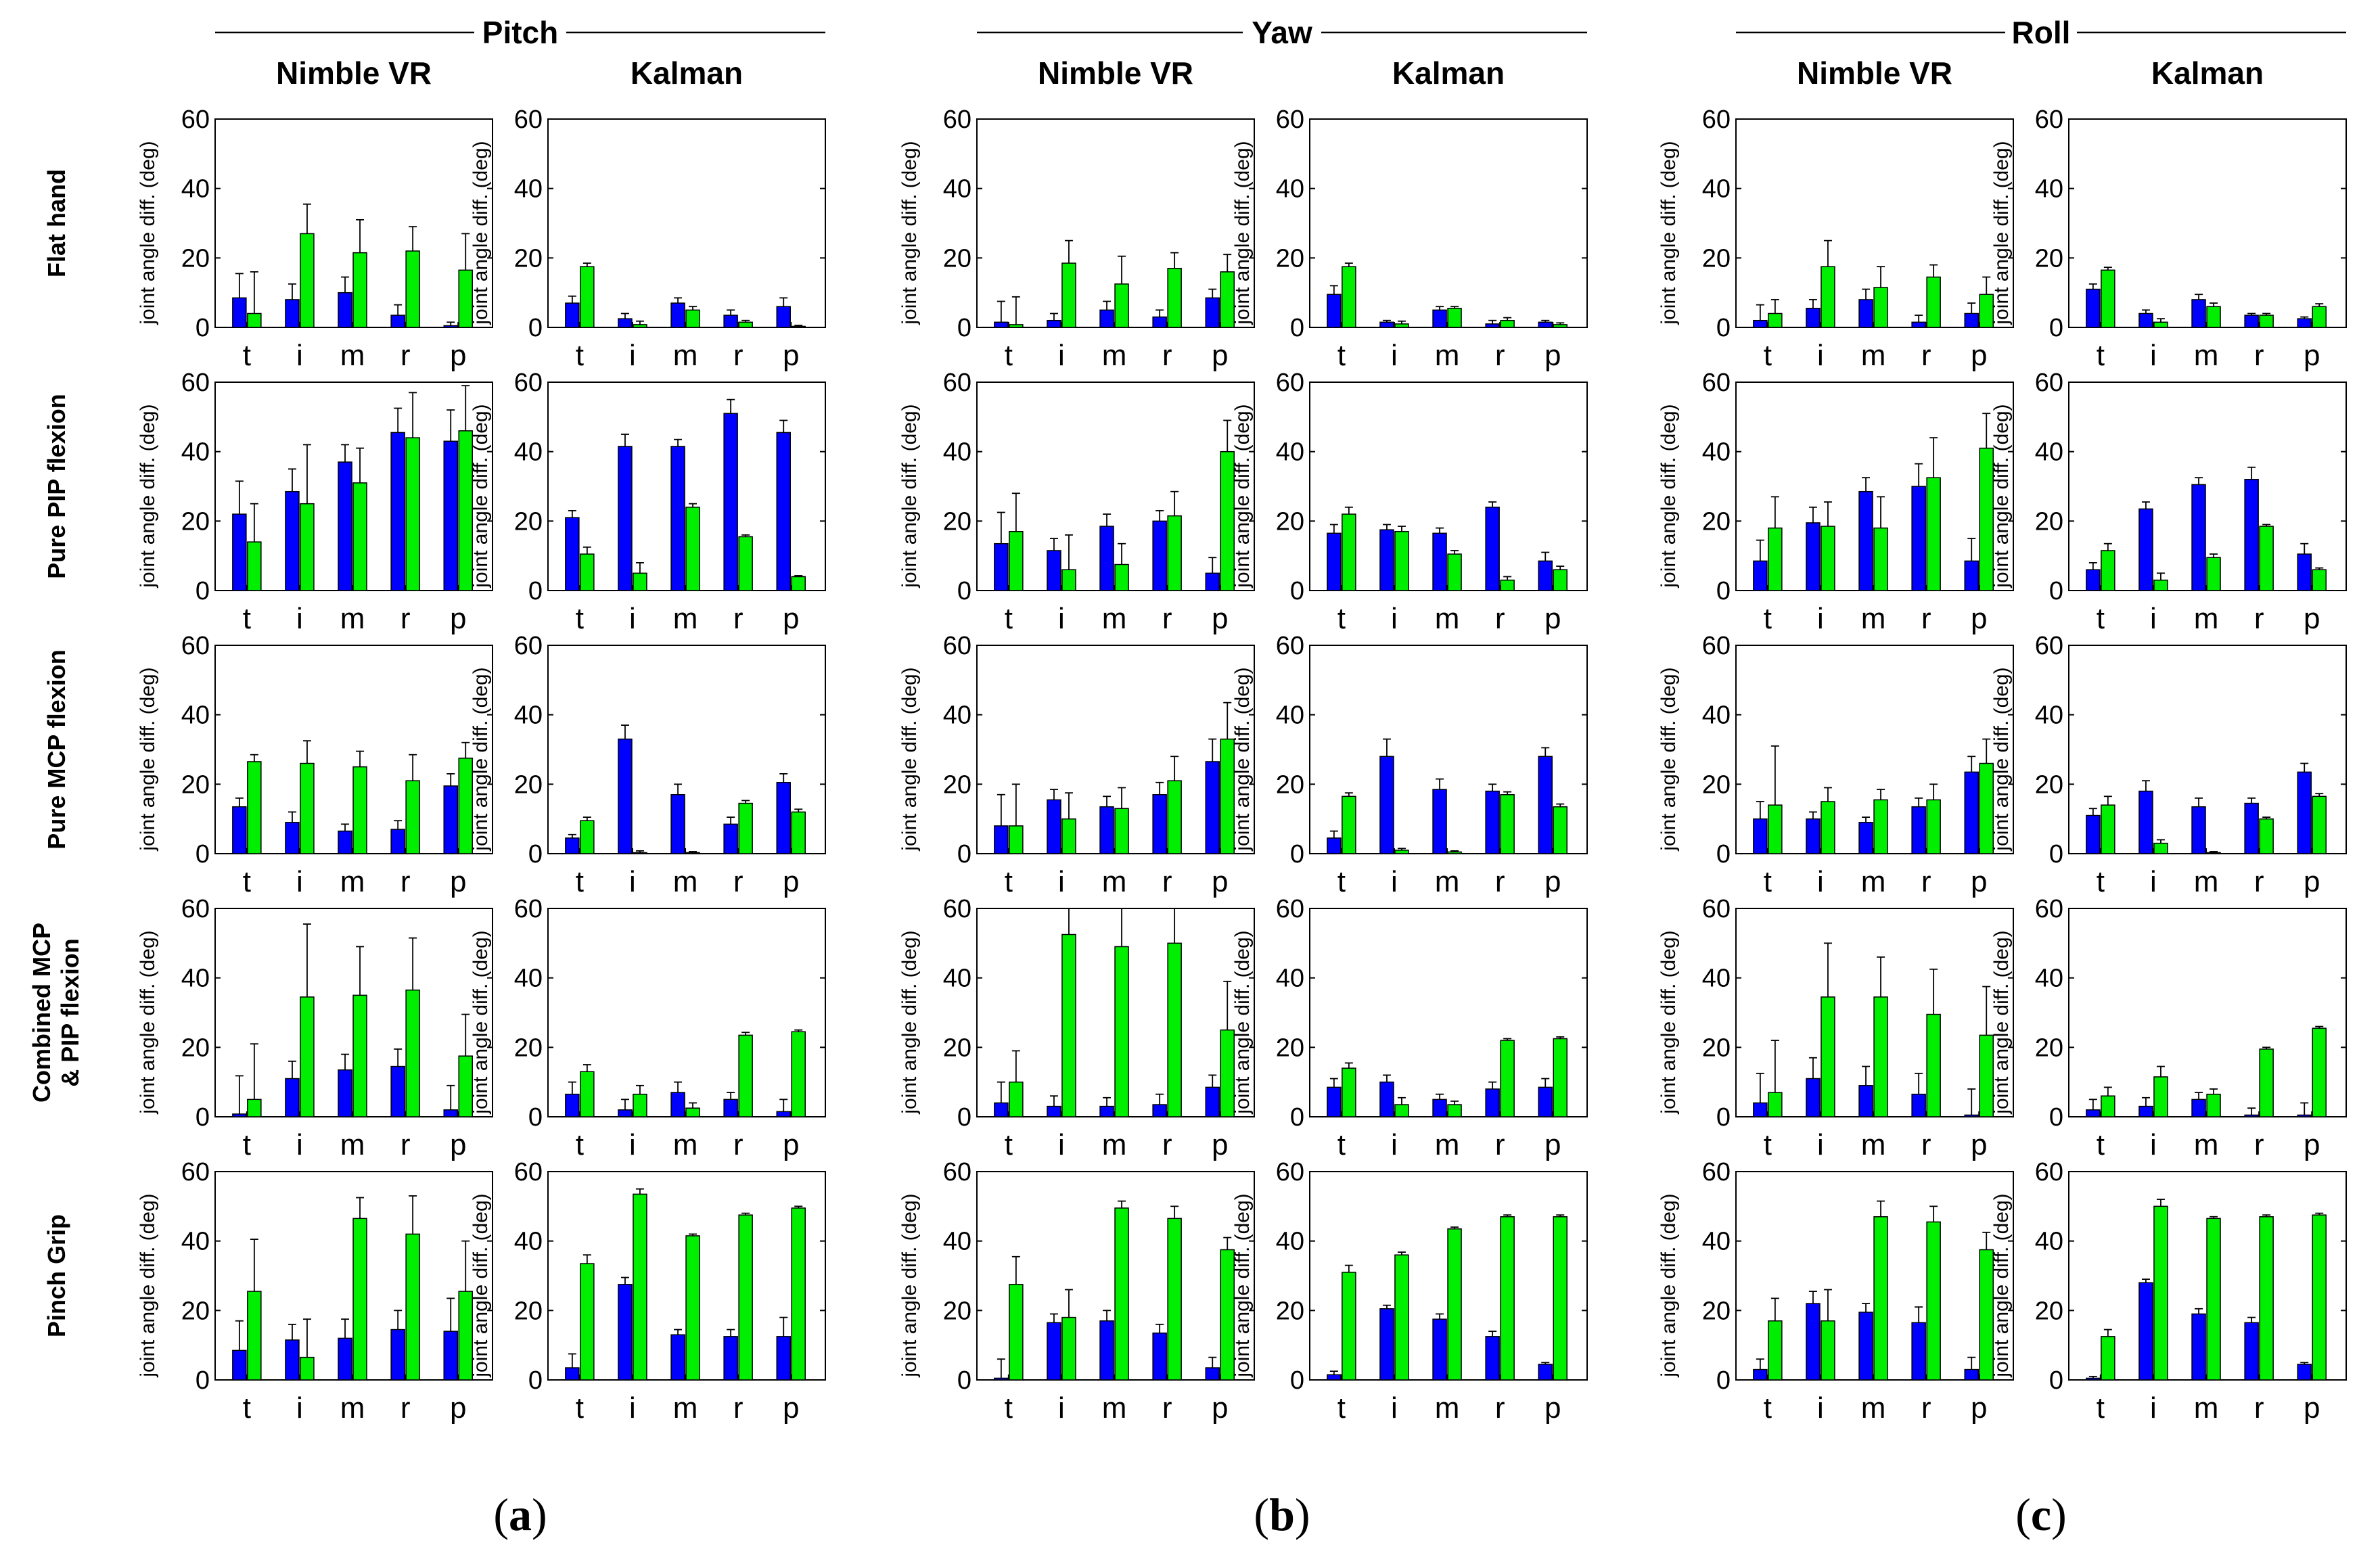  What do you see at coordinates (1448, 73) in the screenshot?
I see `column-title: Kalman` at bounding box center [1448, 73].